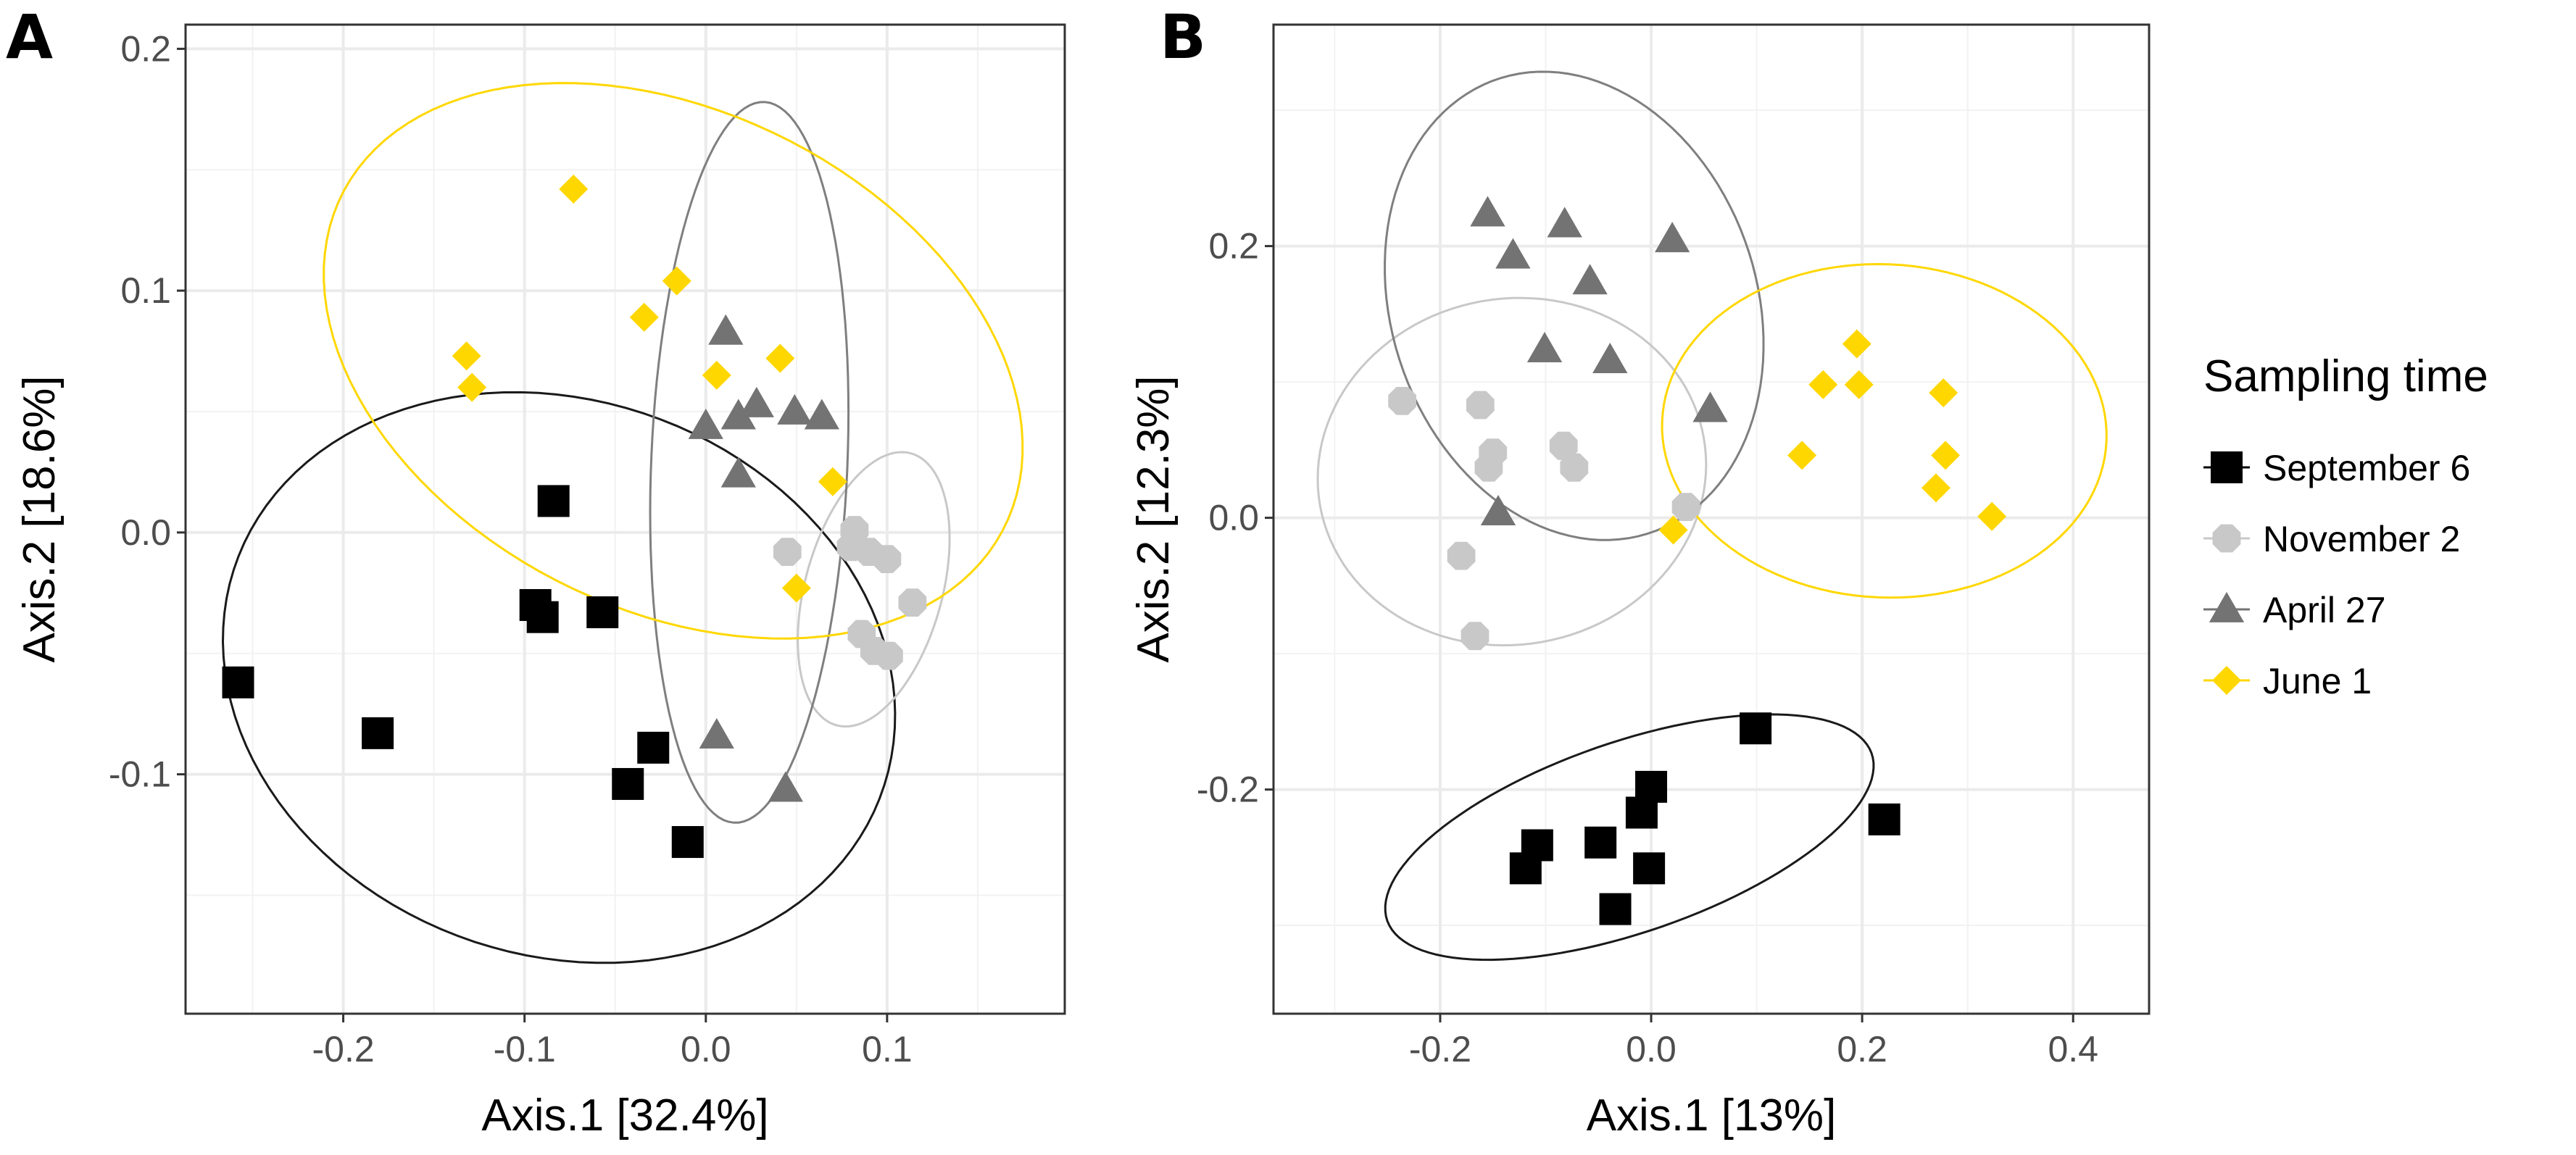  I want to click on legend-item-april-27: April 27, so click(2294, 610).